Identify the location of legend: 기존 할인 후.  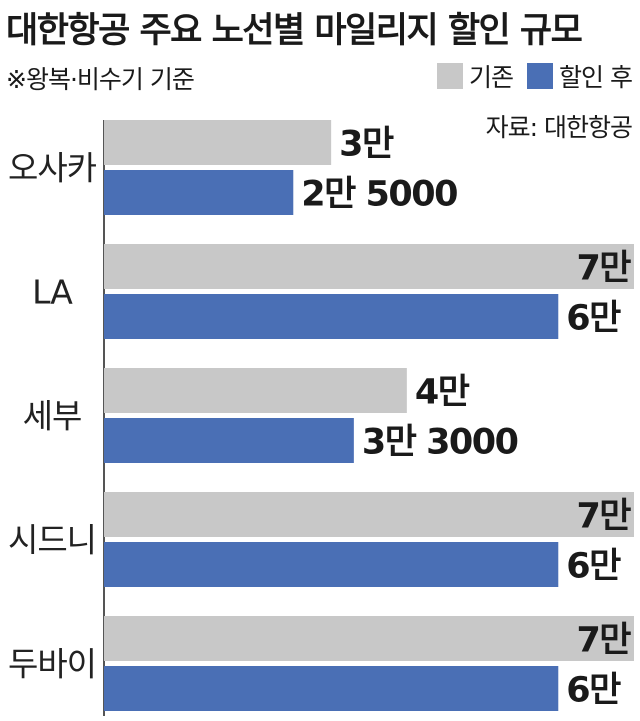
(535, 76).